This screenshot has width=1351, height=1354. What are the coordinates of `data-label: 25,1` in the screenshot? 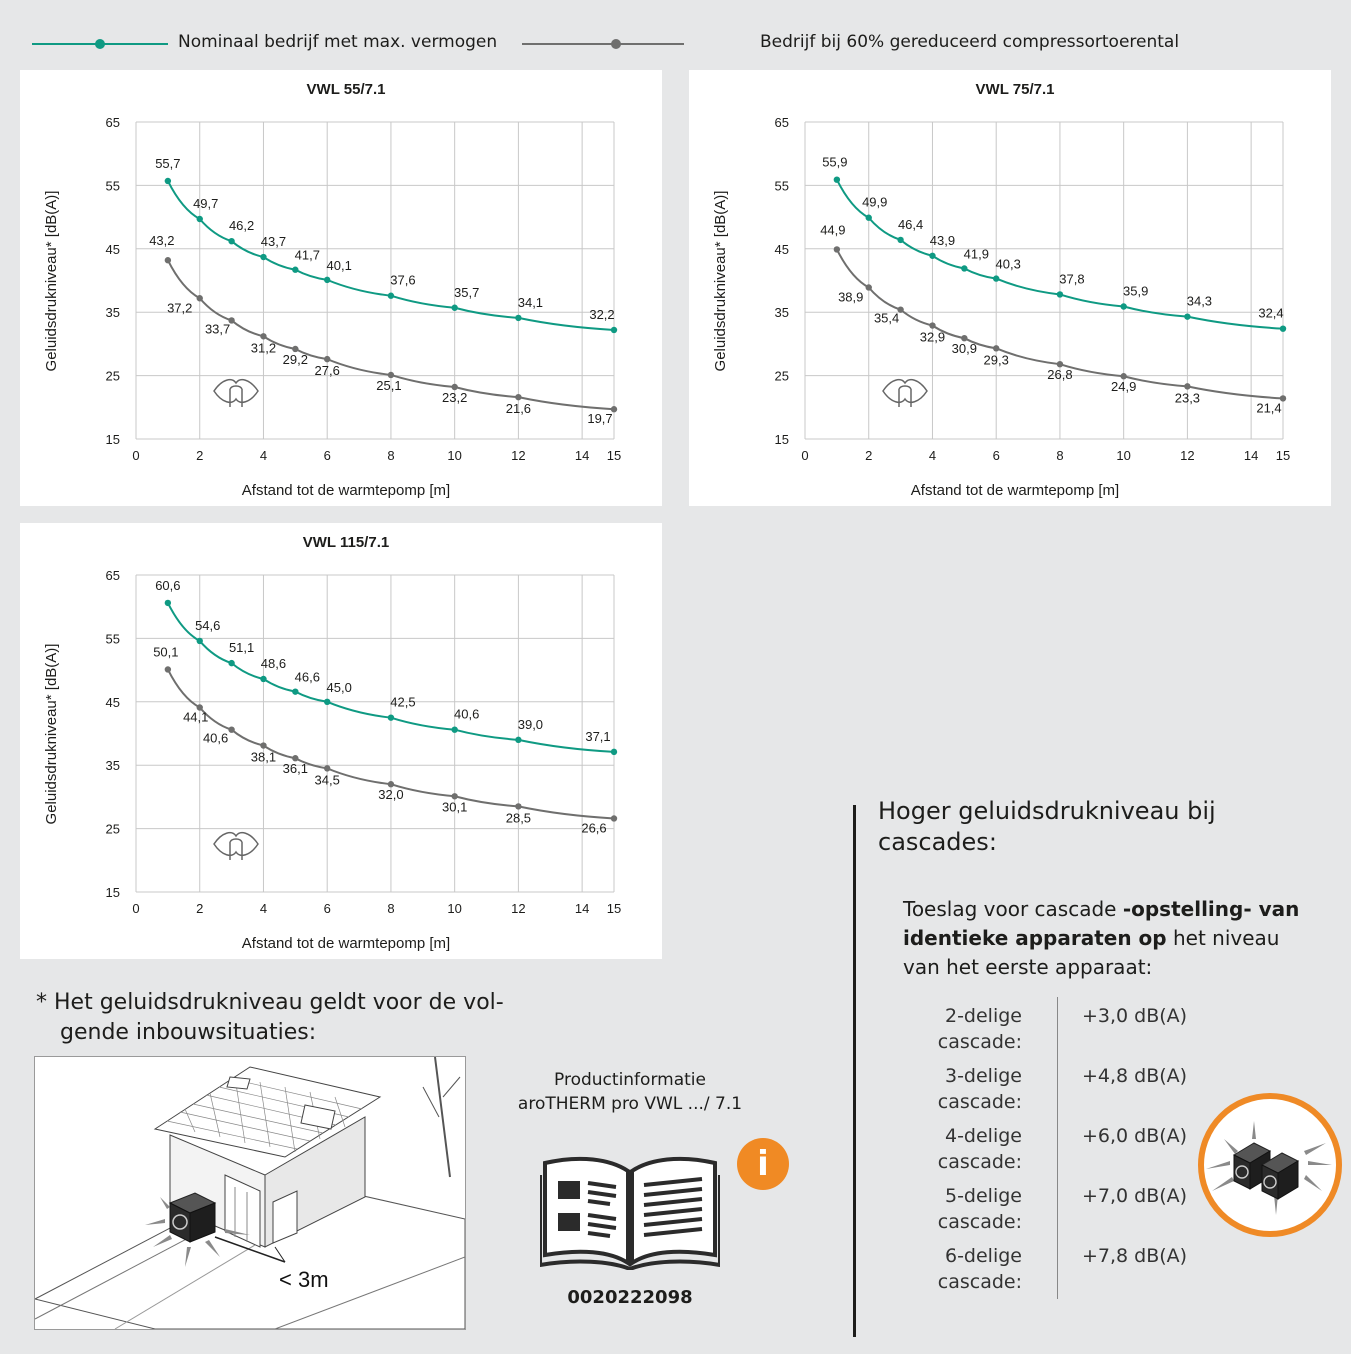 It's located at (388, 385).